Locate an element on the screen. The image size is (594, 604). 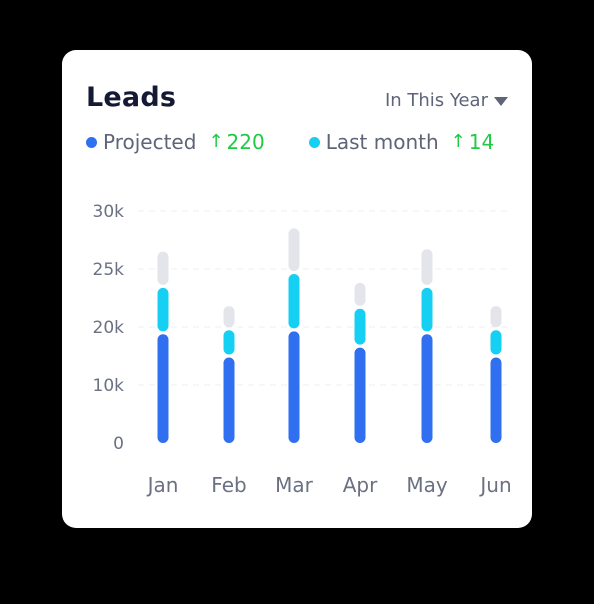
period-dropdown: In This Year is located at coordinates (446, 100).